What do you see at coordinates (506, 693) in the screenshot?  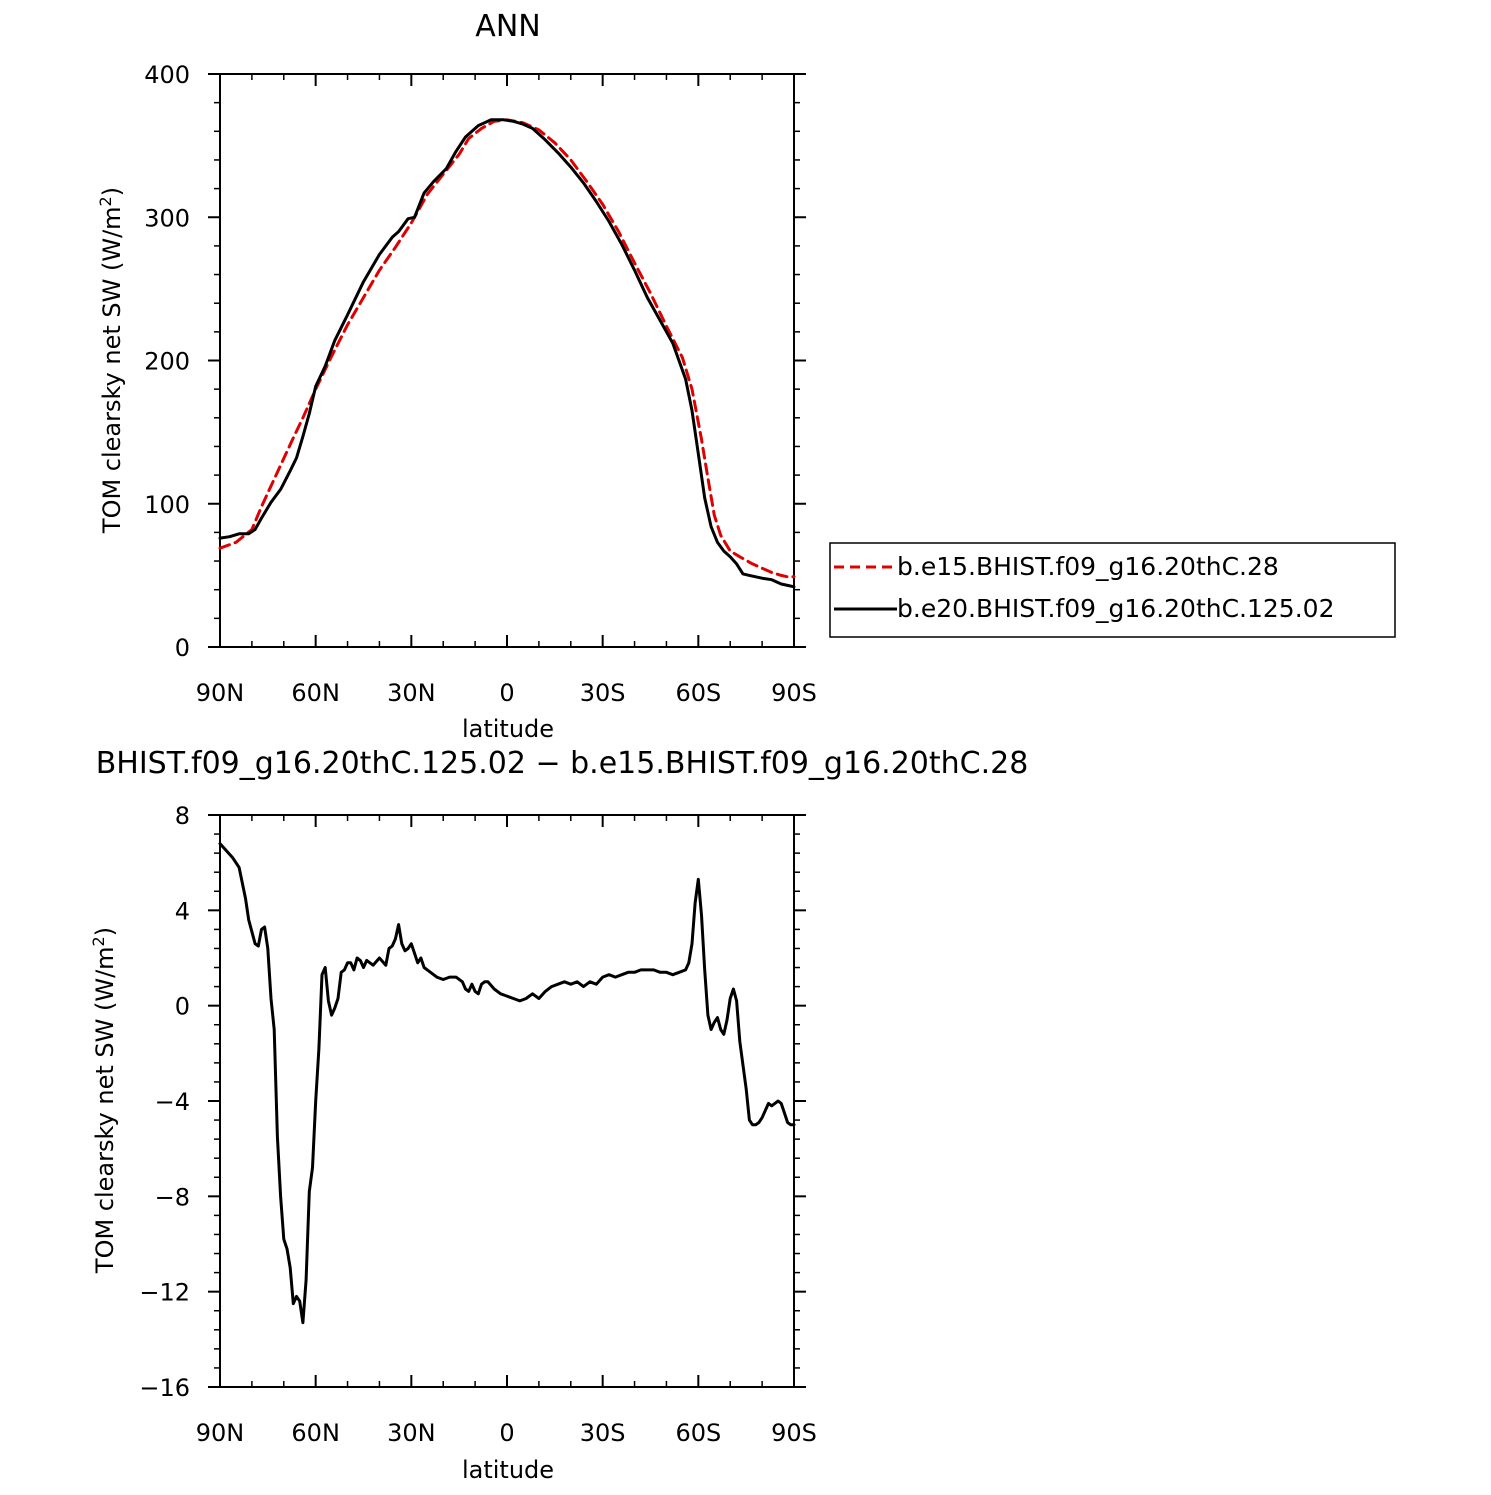 I see `top-xtick-label: 0` at bounding box center [506, 693].